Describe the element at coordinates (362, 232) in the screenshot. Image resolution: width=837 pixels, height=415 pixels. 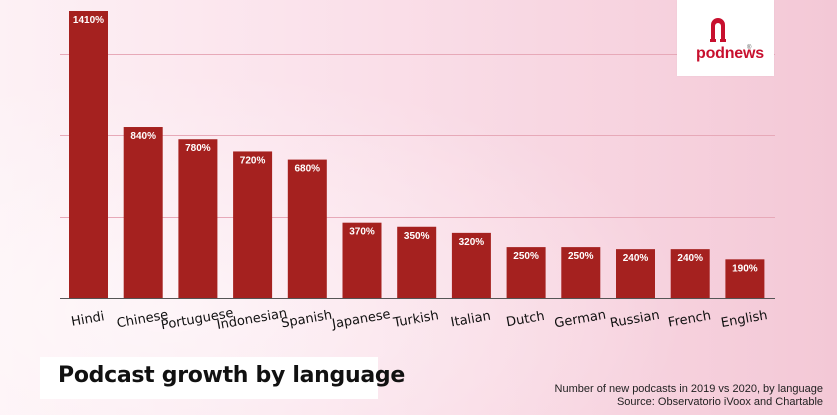
I see `value-label: 370%` at that location.